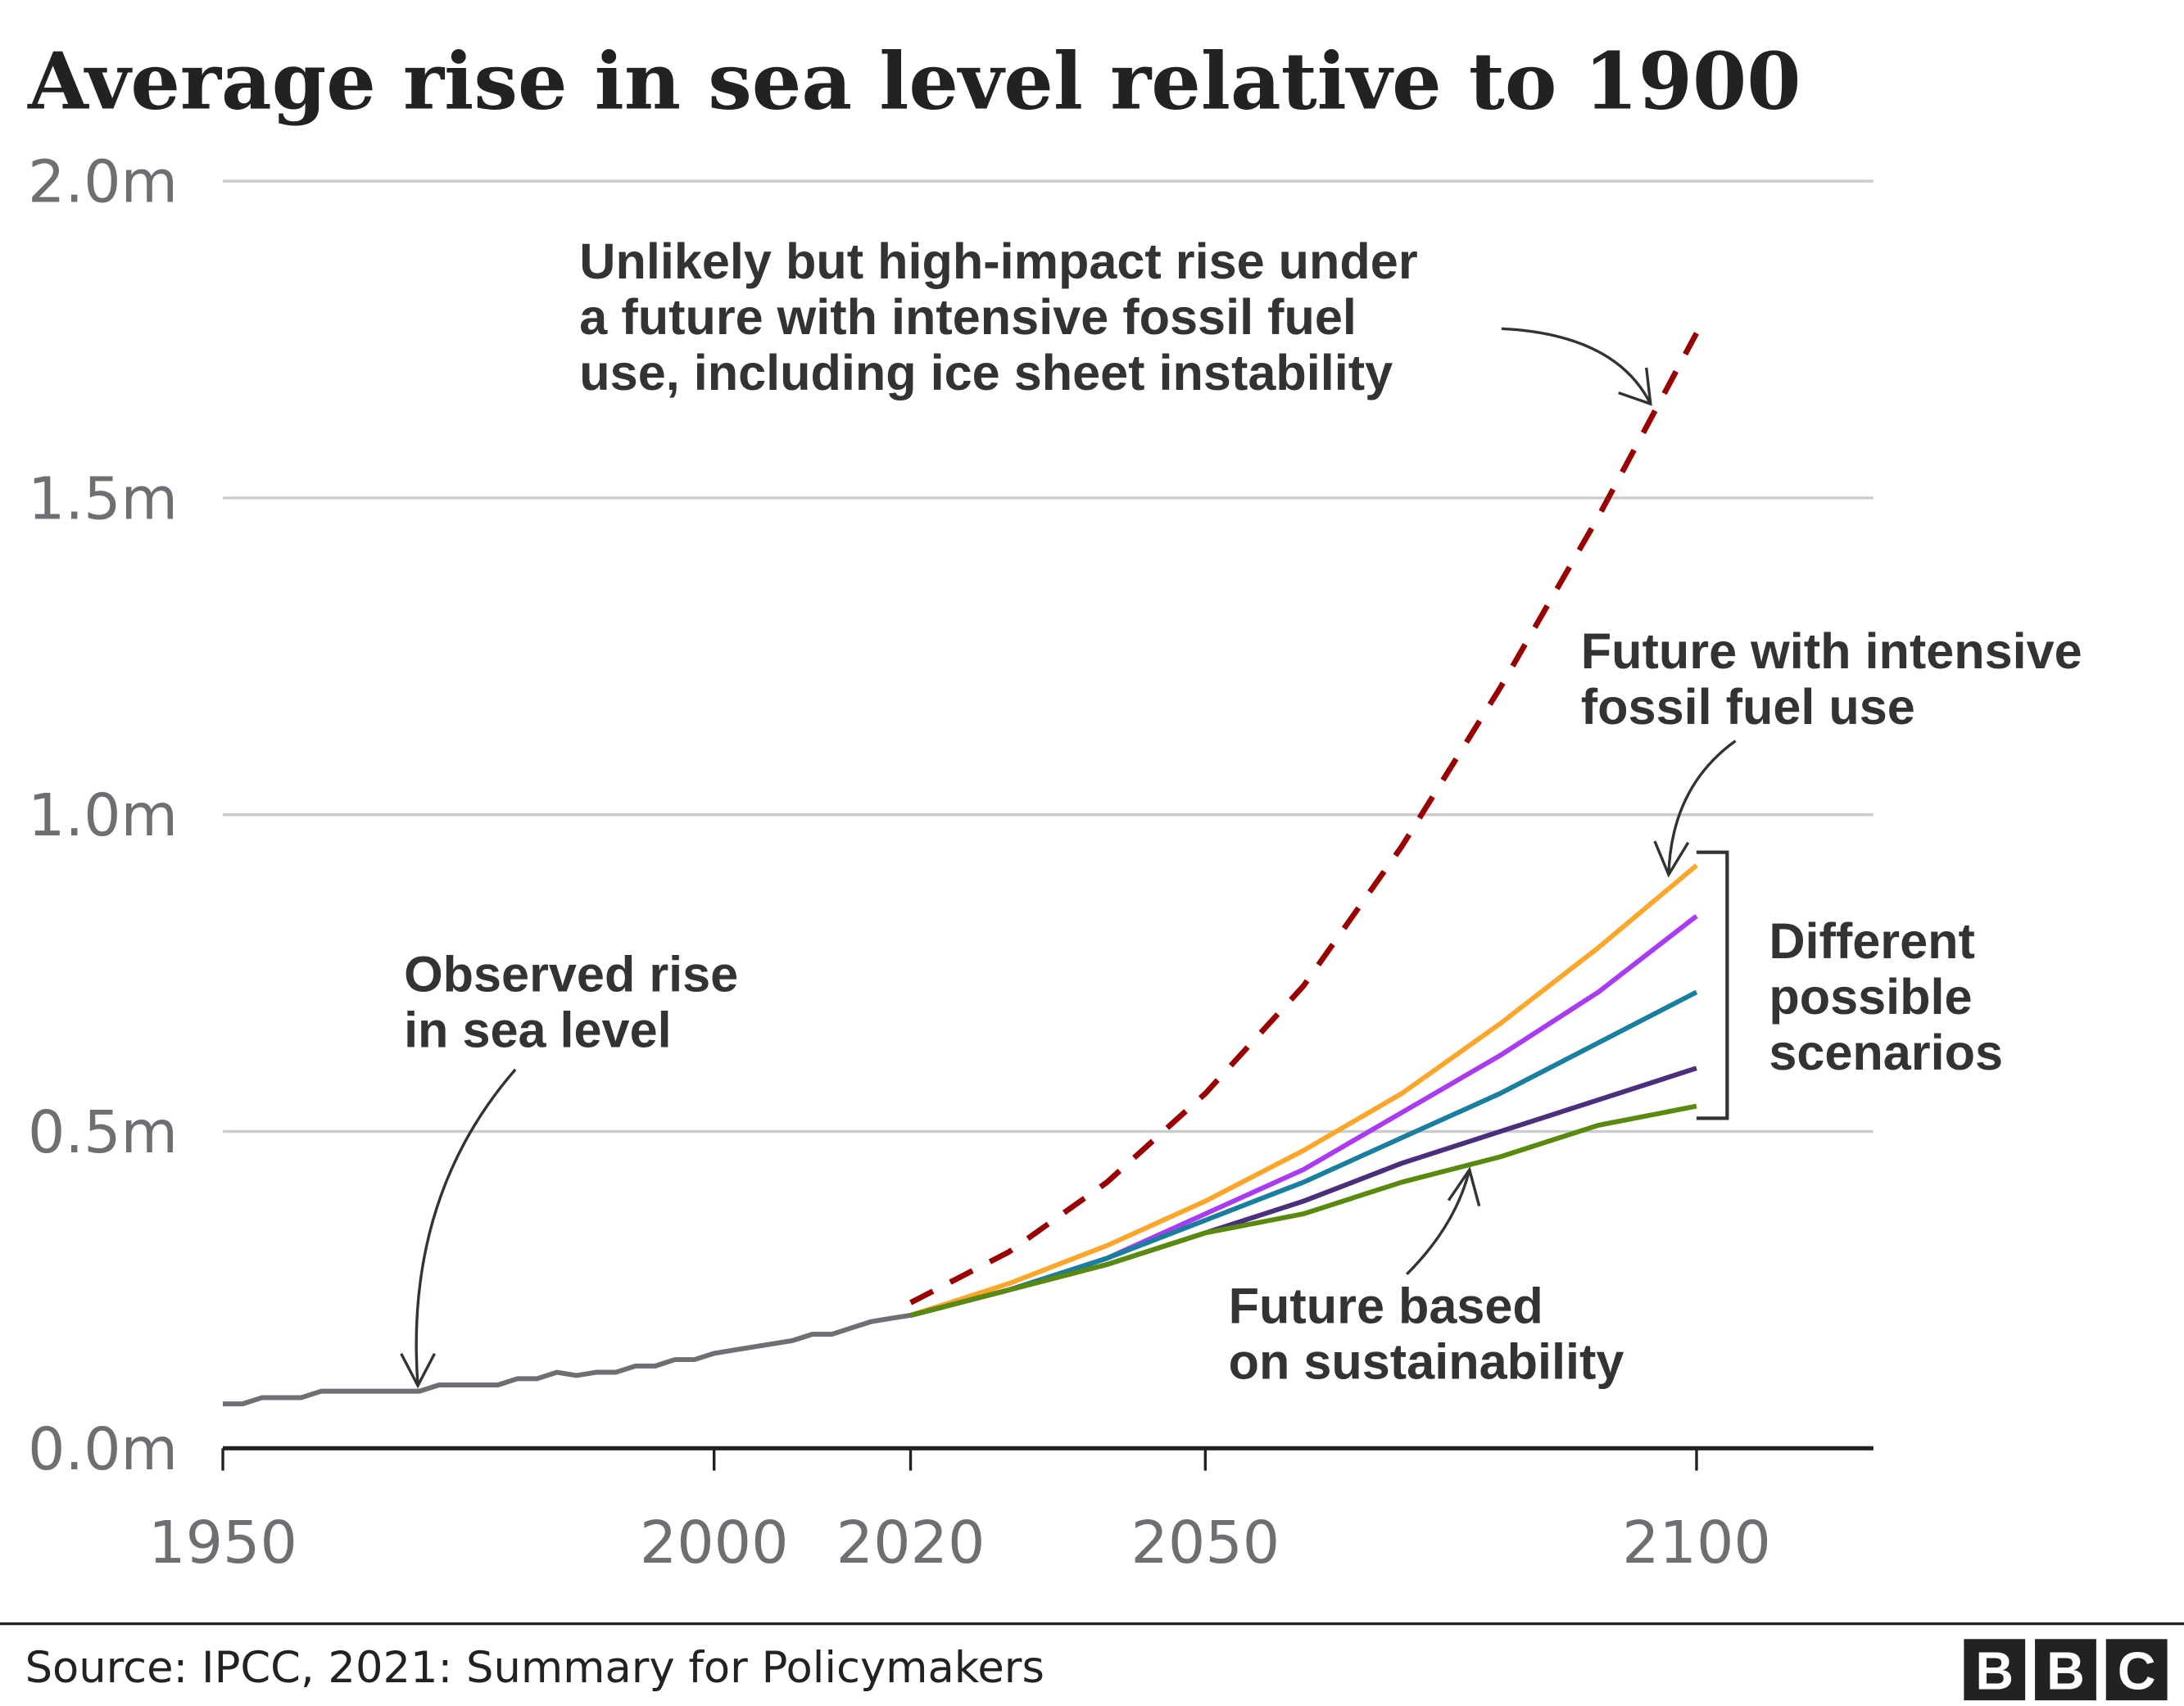 The image size is (2184, 1706). Describe the element at coordinates (1831, 750) in the screenshot. I see `annotation-intensive: Future with intensive fossil fuel use` at that location.